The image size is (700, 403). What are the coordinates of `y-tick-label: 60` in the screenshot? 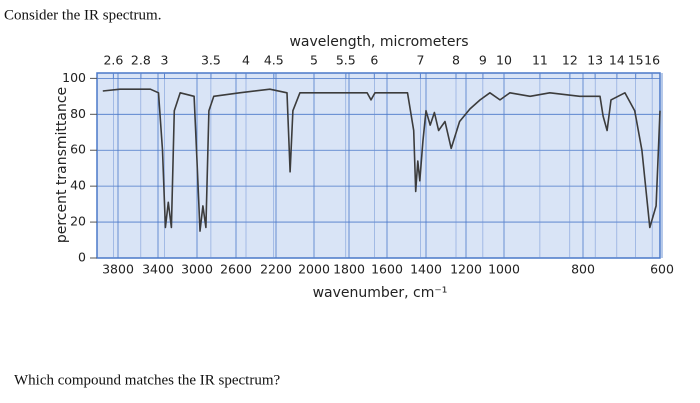 It's located at (78, 149).